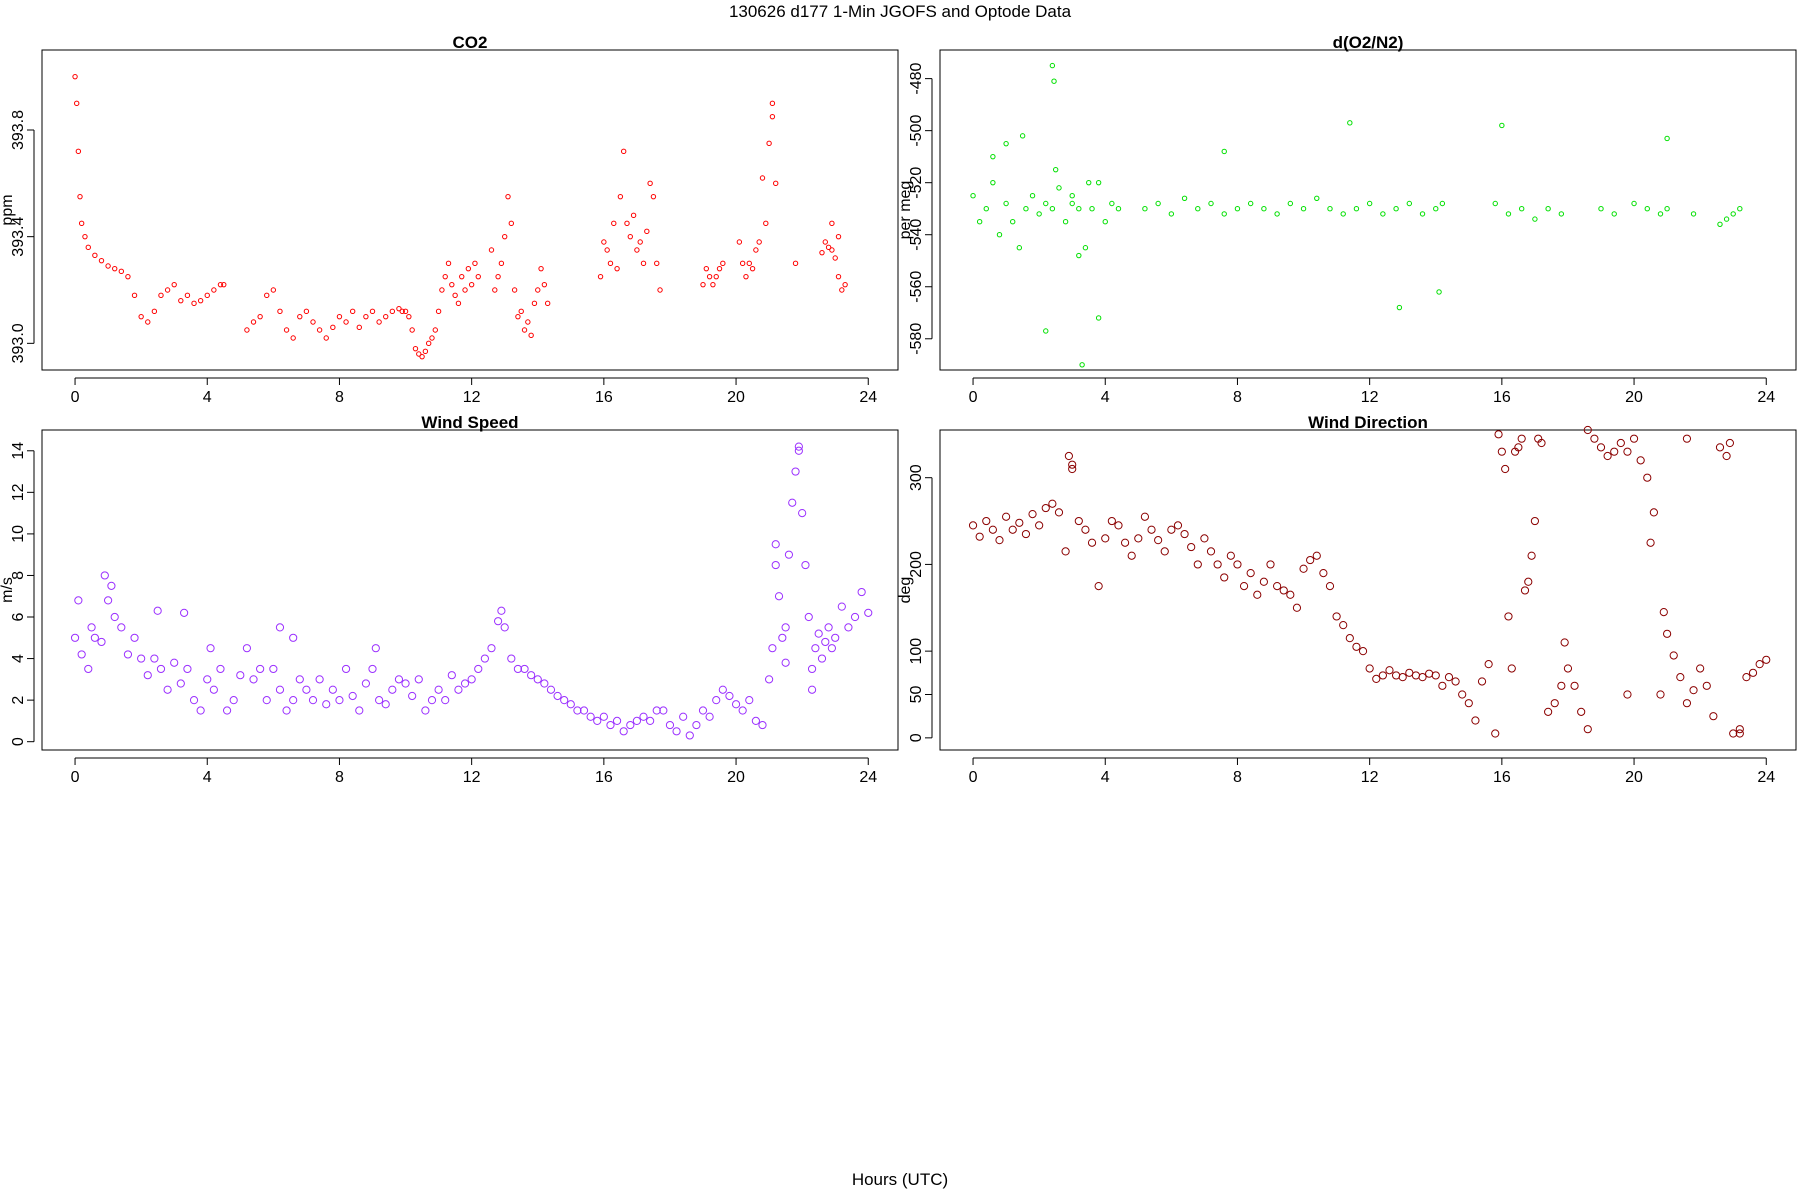 Image resolution: width=1800 pixels, height=1200 pixels. What do you see at coordinates (472, 397) in the screenshot?
I see `co2-x-tick-label: 12` at bounding box center [472, 397].